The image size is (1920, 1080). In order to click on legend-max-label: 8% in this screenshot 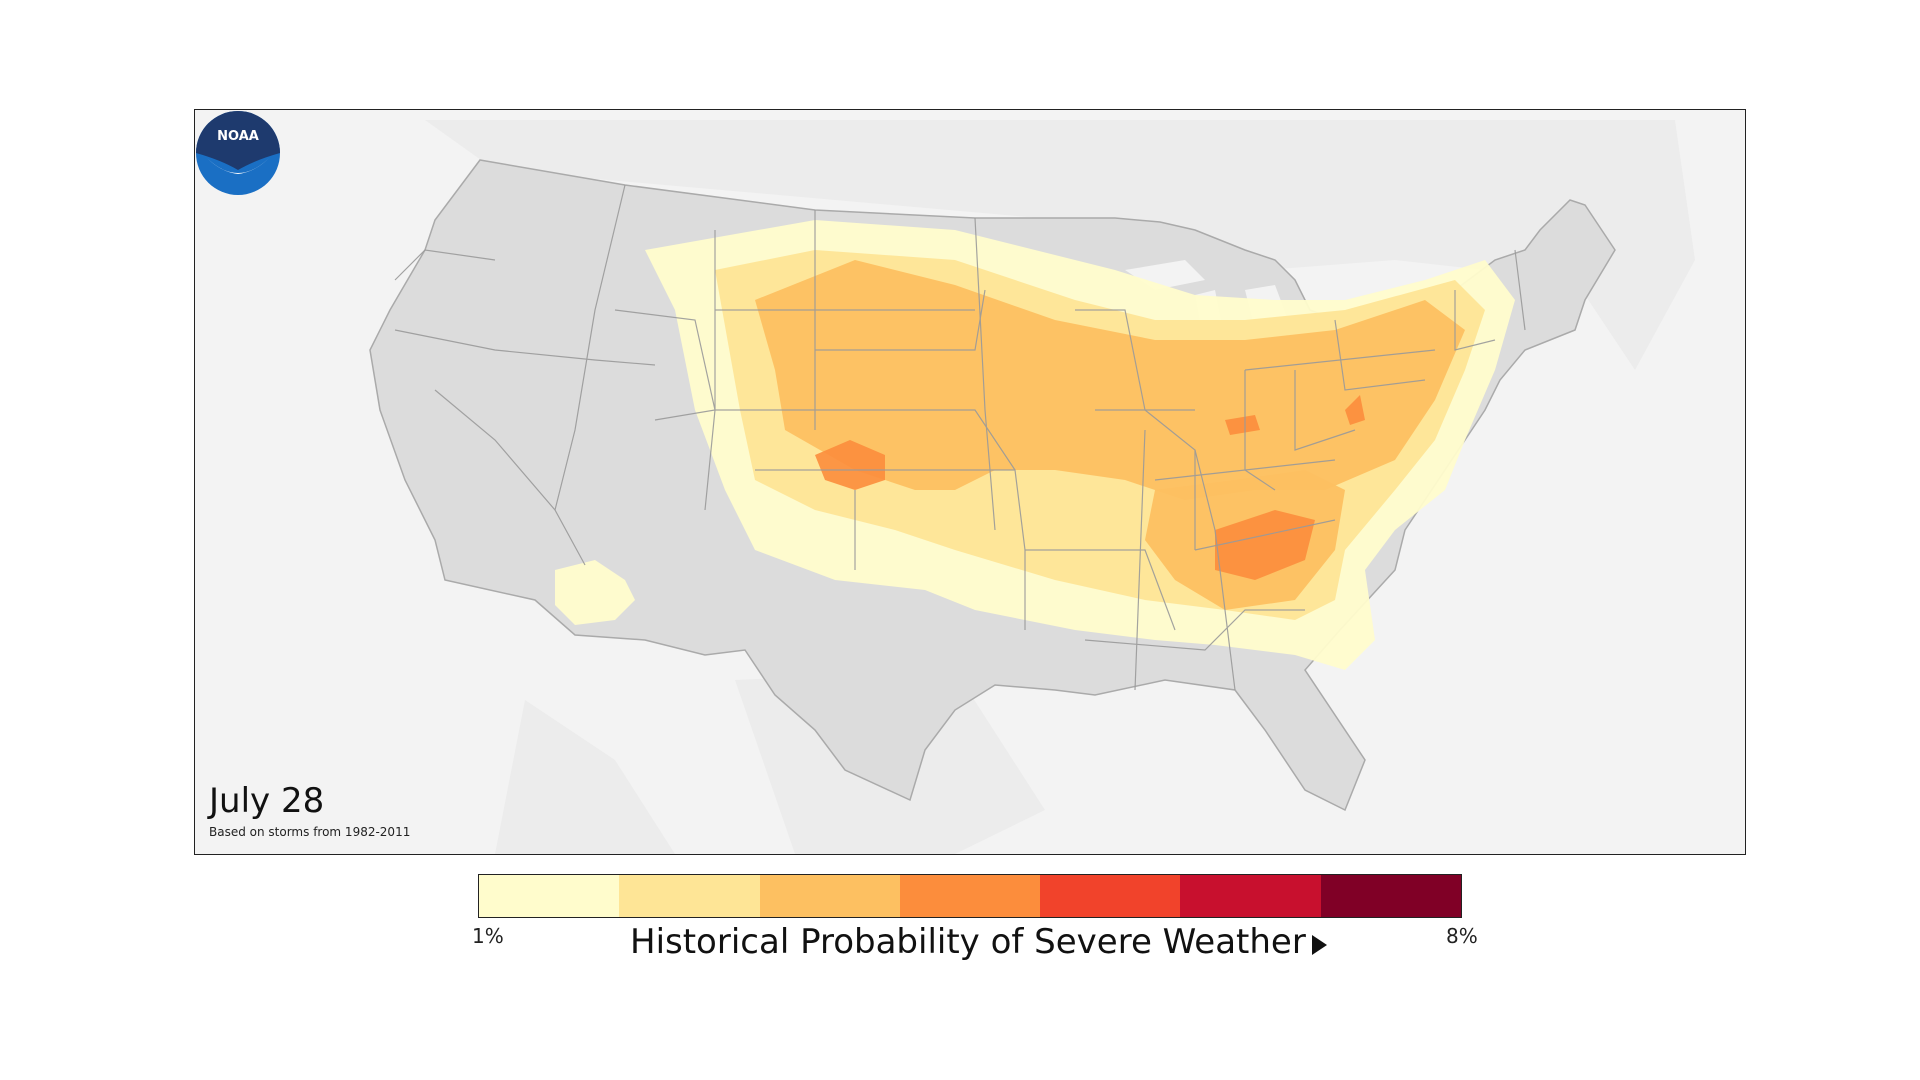, I will do `click(1462, 936)`.